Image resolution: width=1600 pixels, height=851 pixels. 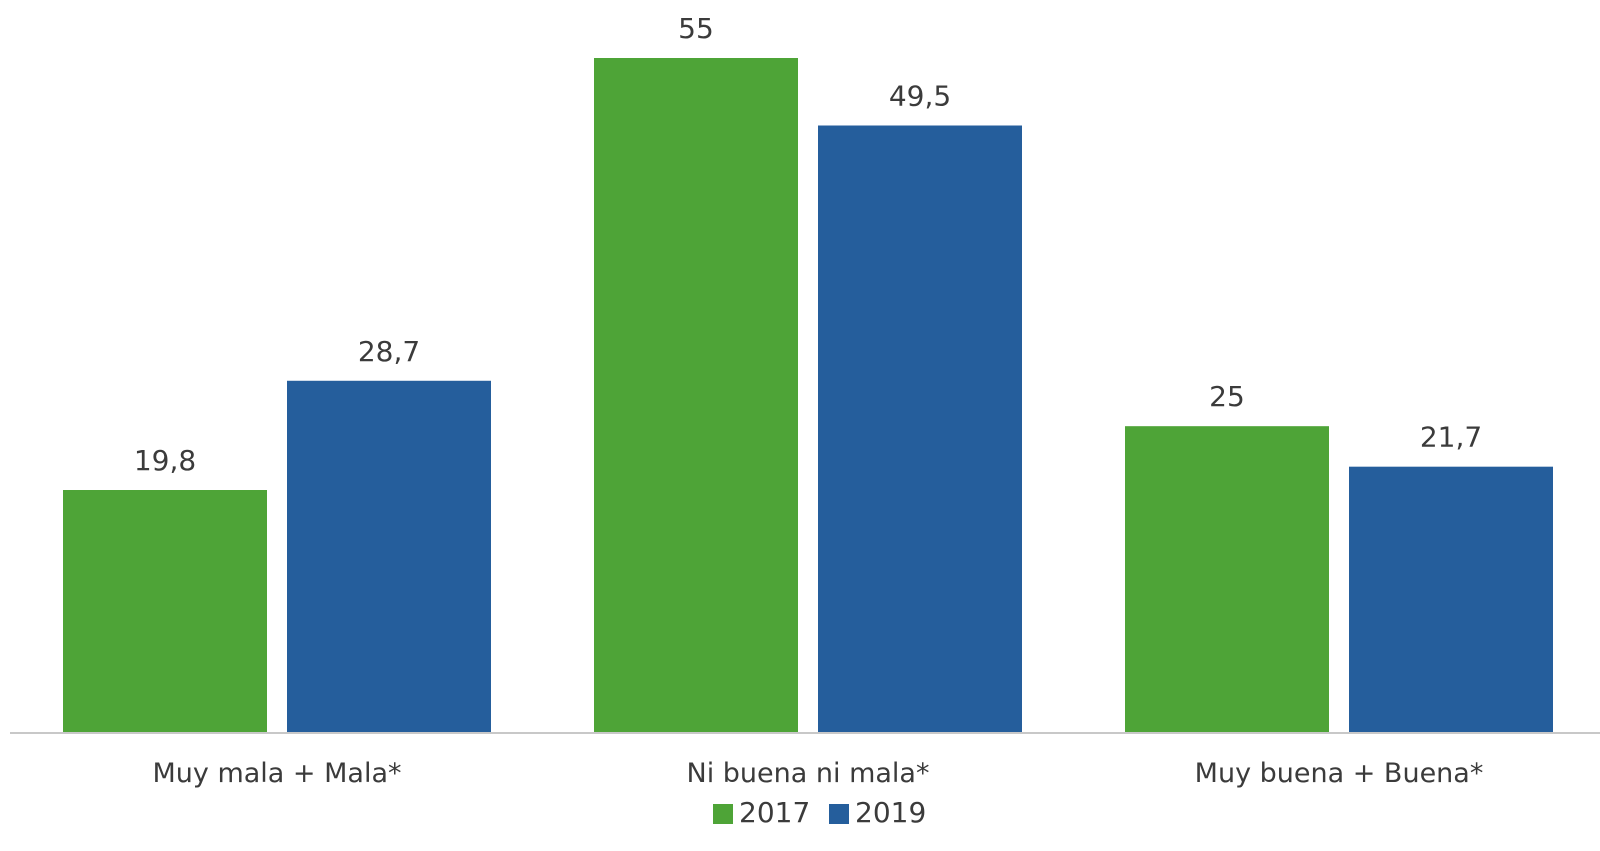 I want to click on data-label-2017-2: 25, so click(x=1227, y=396).